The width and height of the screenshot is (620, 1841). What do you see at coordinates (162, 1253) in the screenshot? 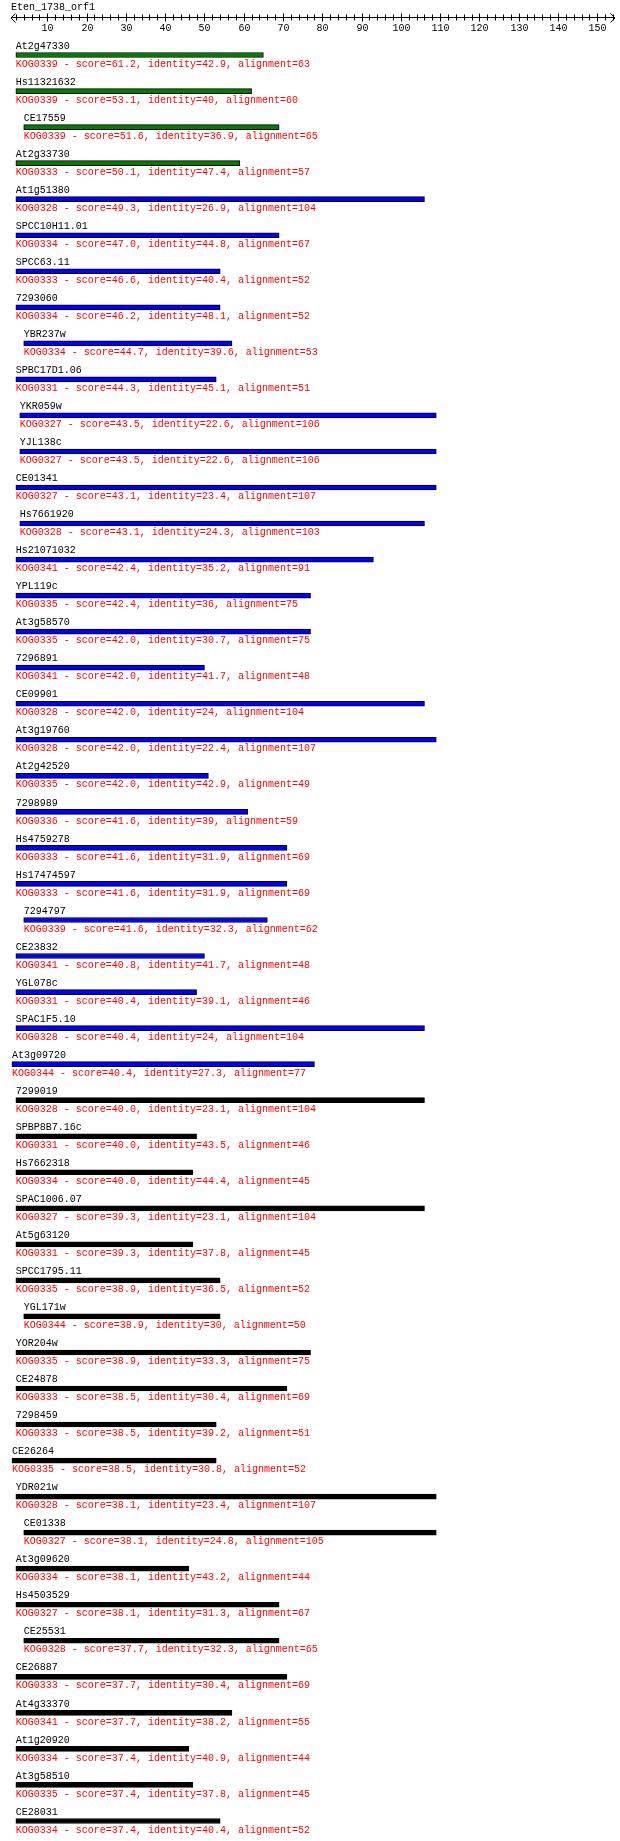
I see `data-label: KOG0331 - score=39.3, identity=37.8, alignment=45` at bounding box center [162, 1253].